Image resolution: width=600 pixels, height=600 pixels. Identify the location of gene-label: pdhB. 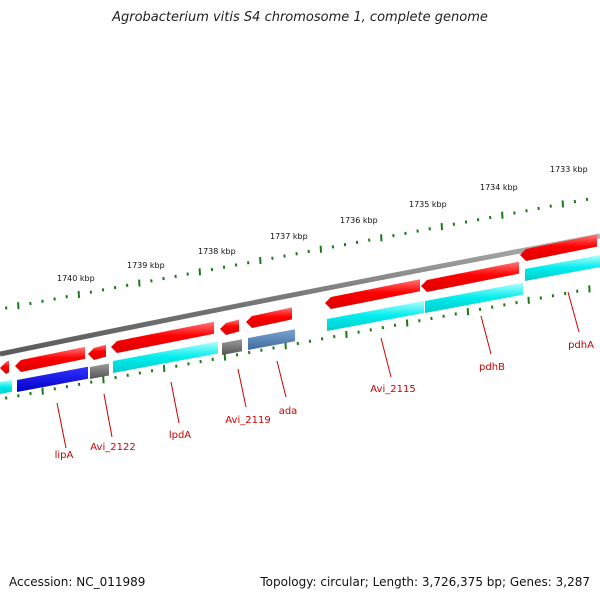
(492, 367).